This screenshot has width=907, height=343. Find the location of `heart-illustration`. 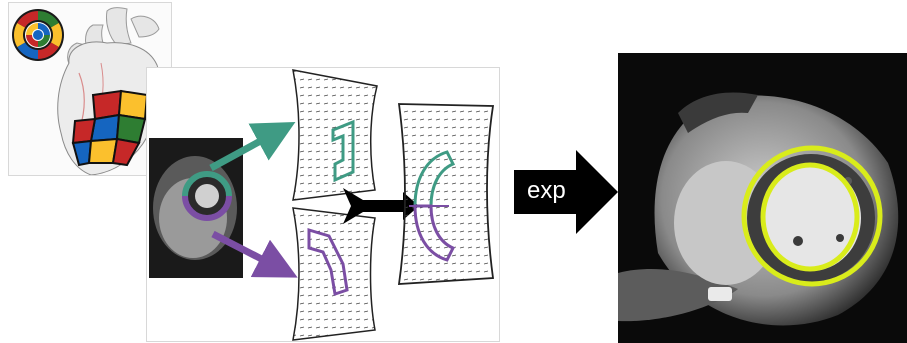

heart-illustration is located at coordinates (87, 91).